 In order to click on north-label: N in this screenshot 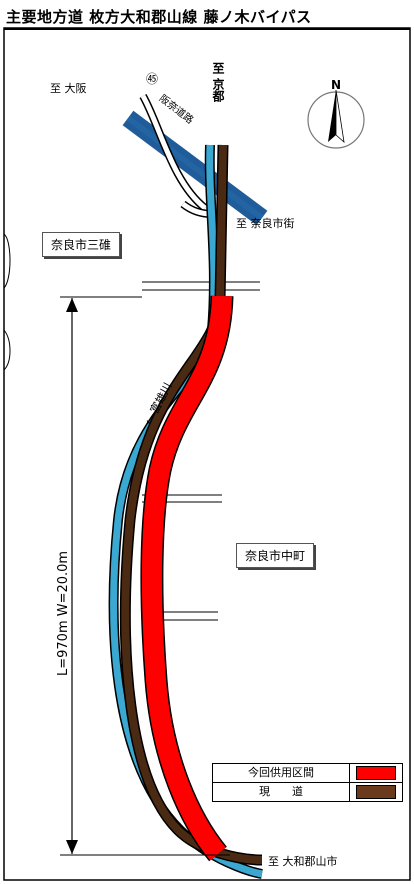, I will do `click(336, 85)`.